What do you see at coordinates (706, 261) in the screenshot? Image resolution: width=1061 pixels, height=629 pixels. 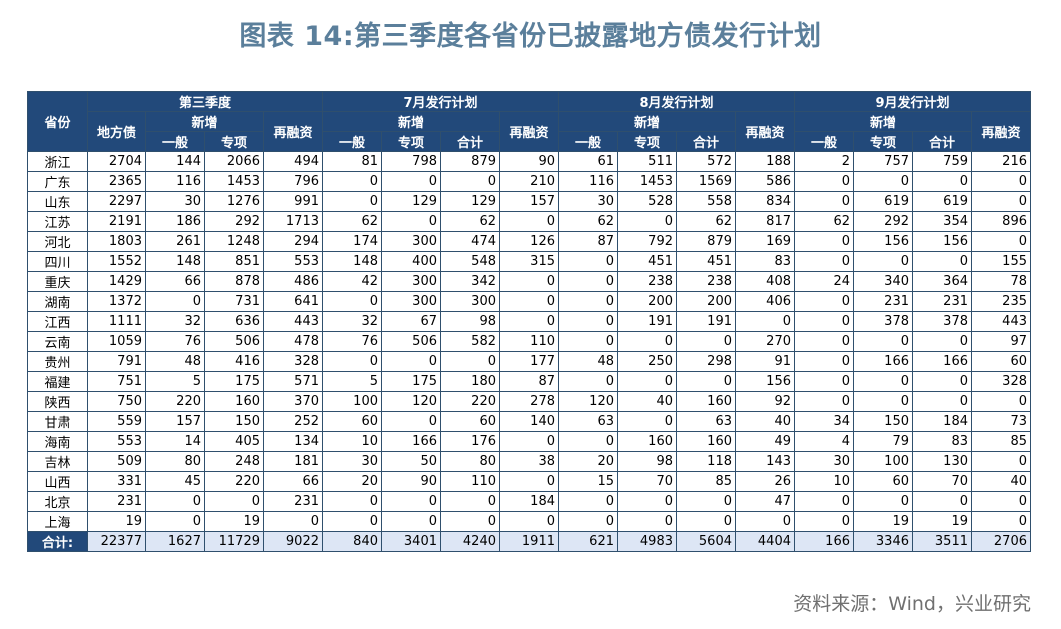 I see `value-cell: 451` at bounding box center [706, 261].